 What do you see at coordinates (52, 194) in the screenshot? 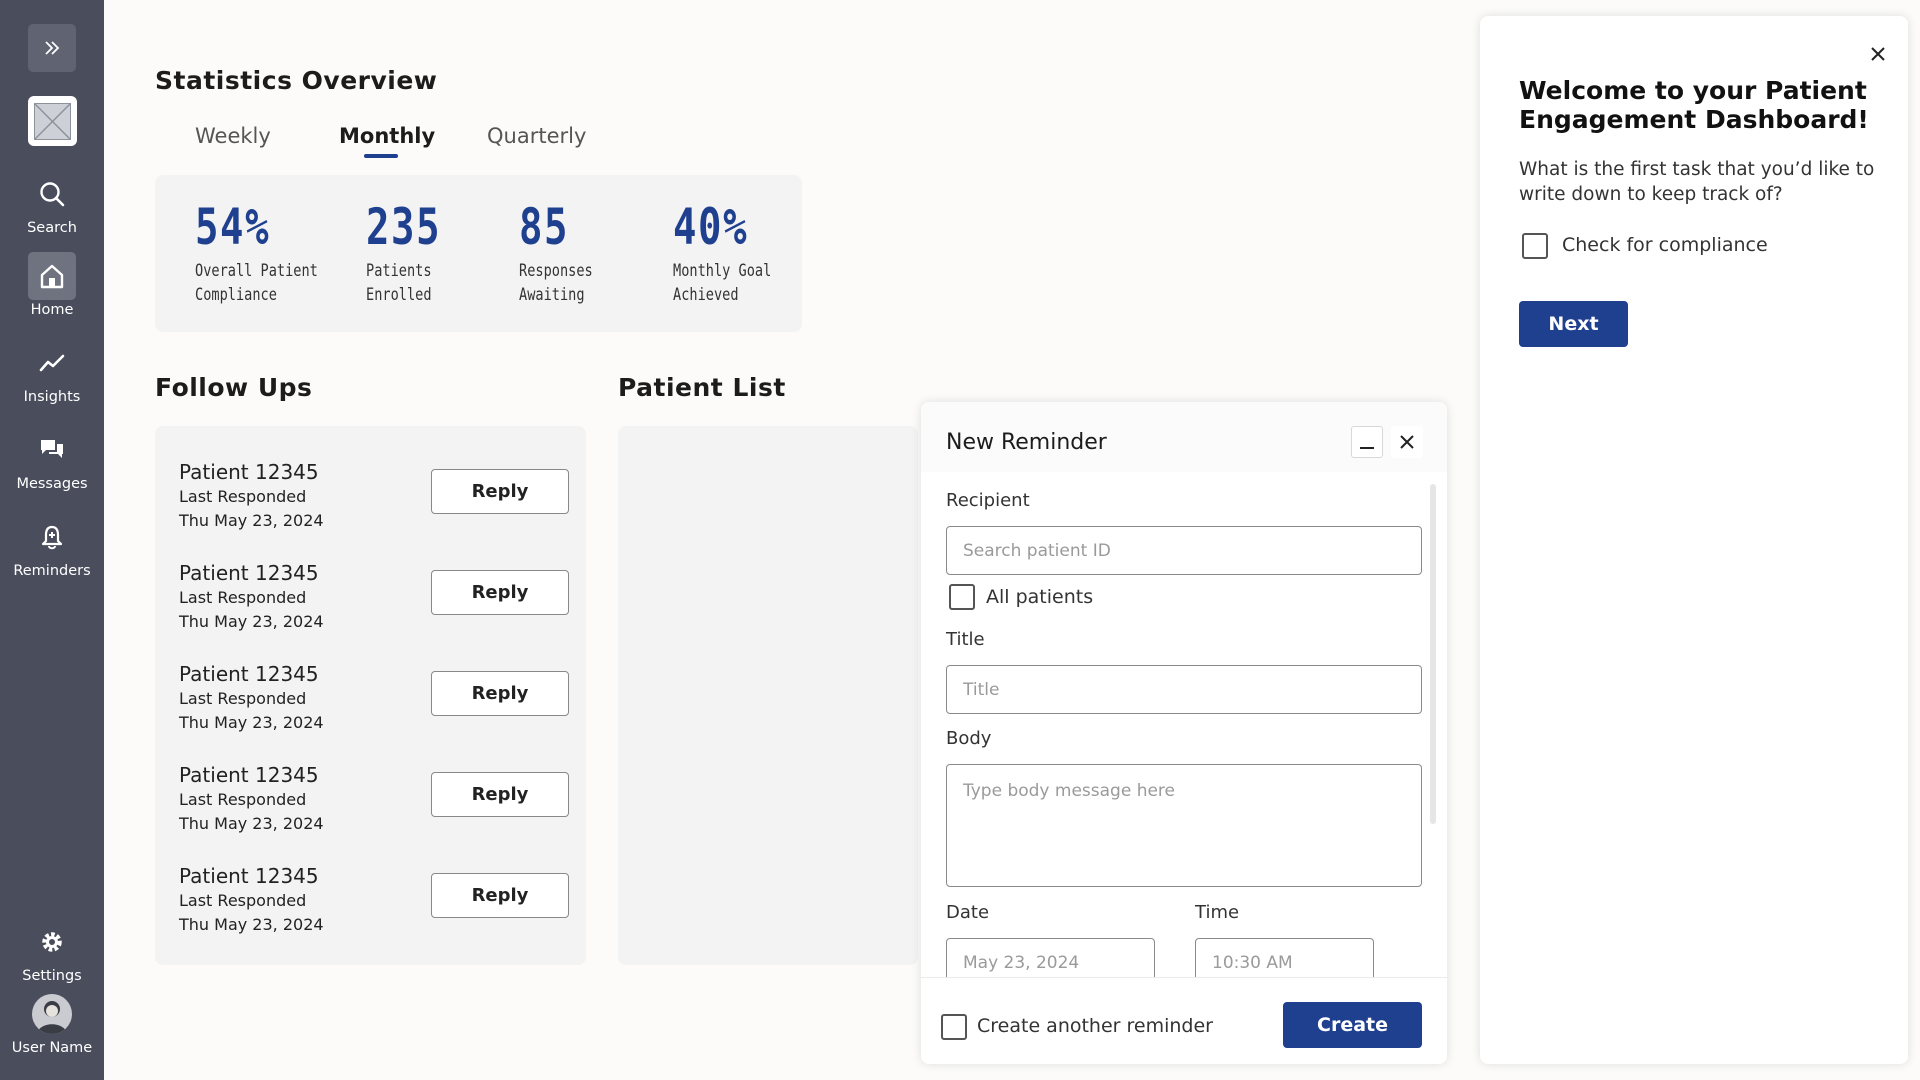
I see `search-icon` at bounding box center [52, 194].